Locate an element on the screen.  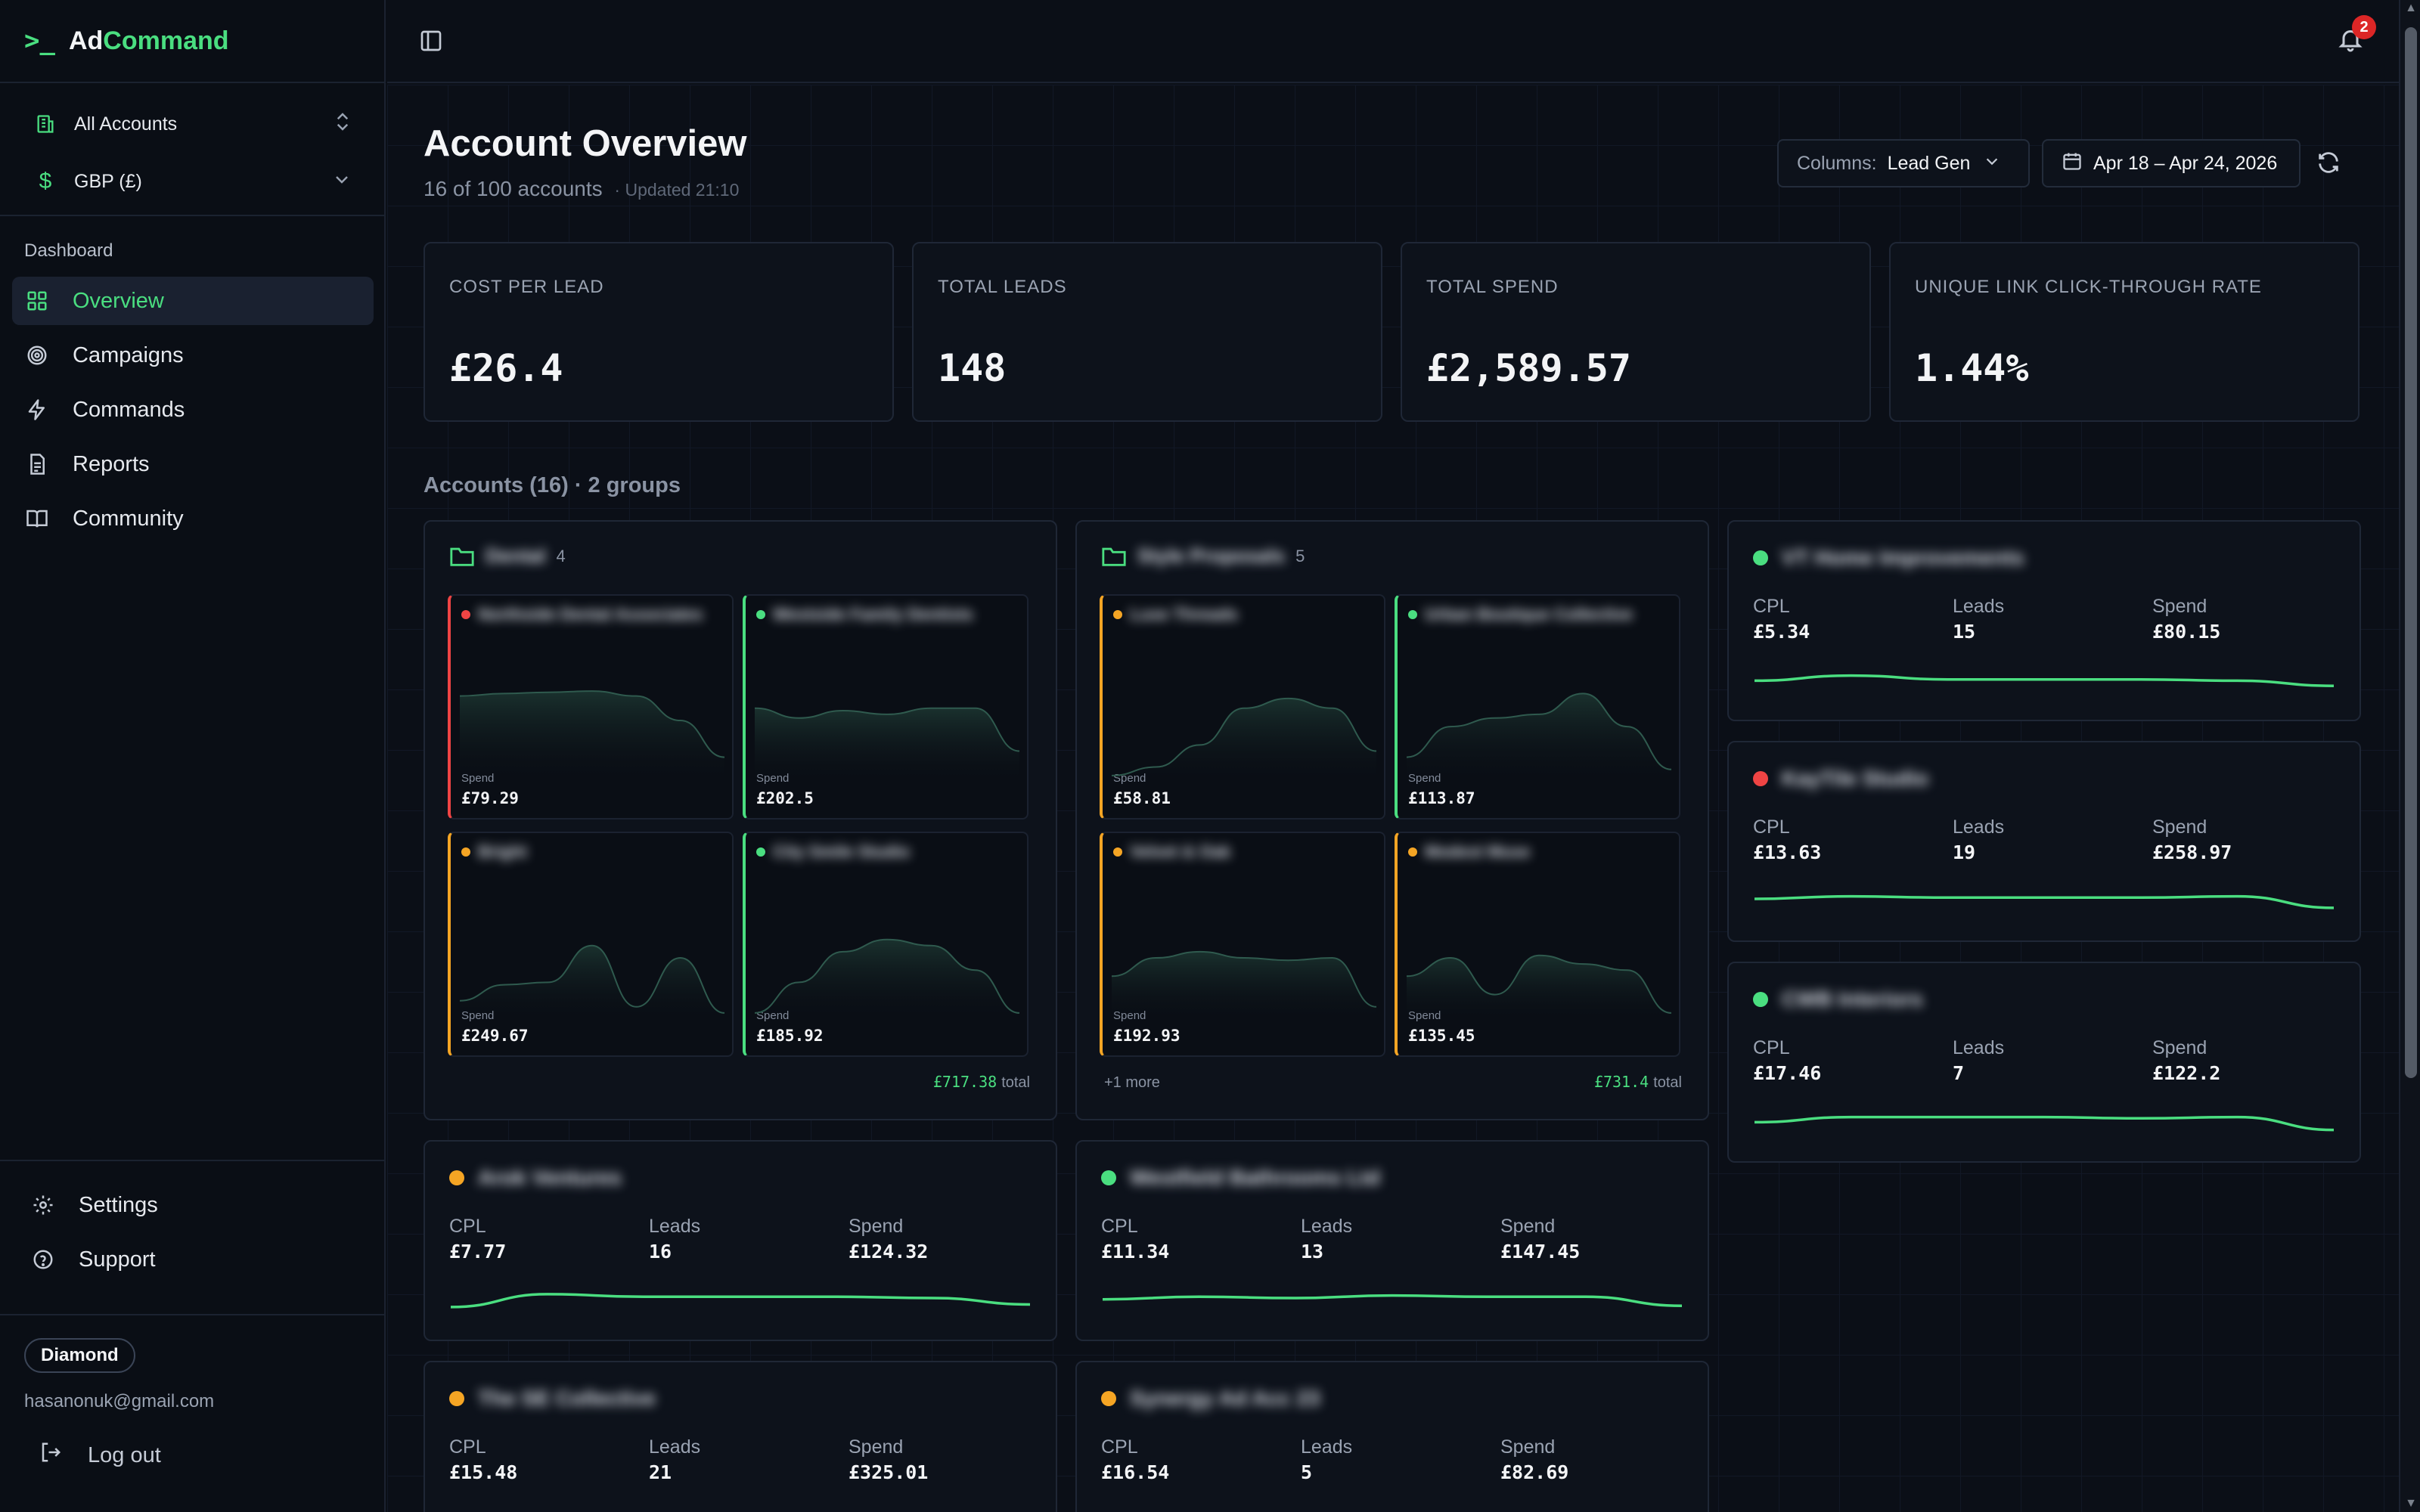
accounts-section-header: Accounts (16) · 2 groups is located at coordinates (552, 485).